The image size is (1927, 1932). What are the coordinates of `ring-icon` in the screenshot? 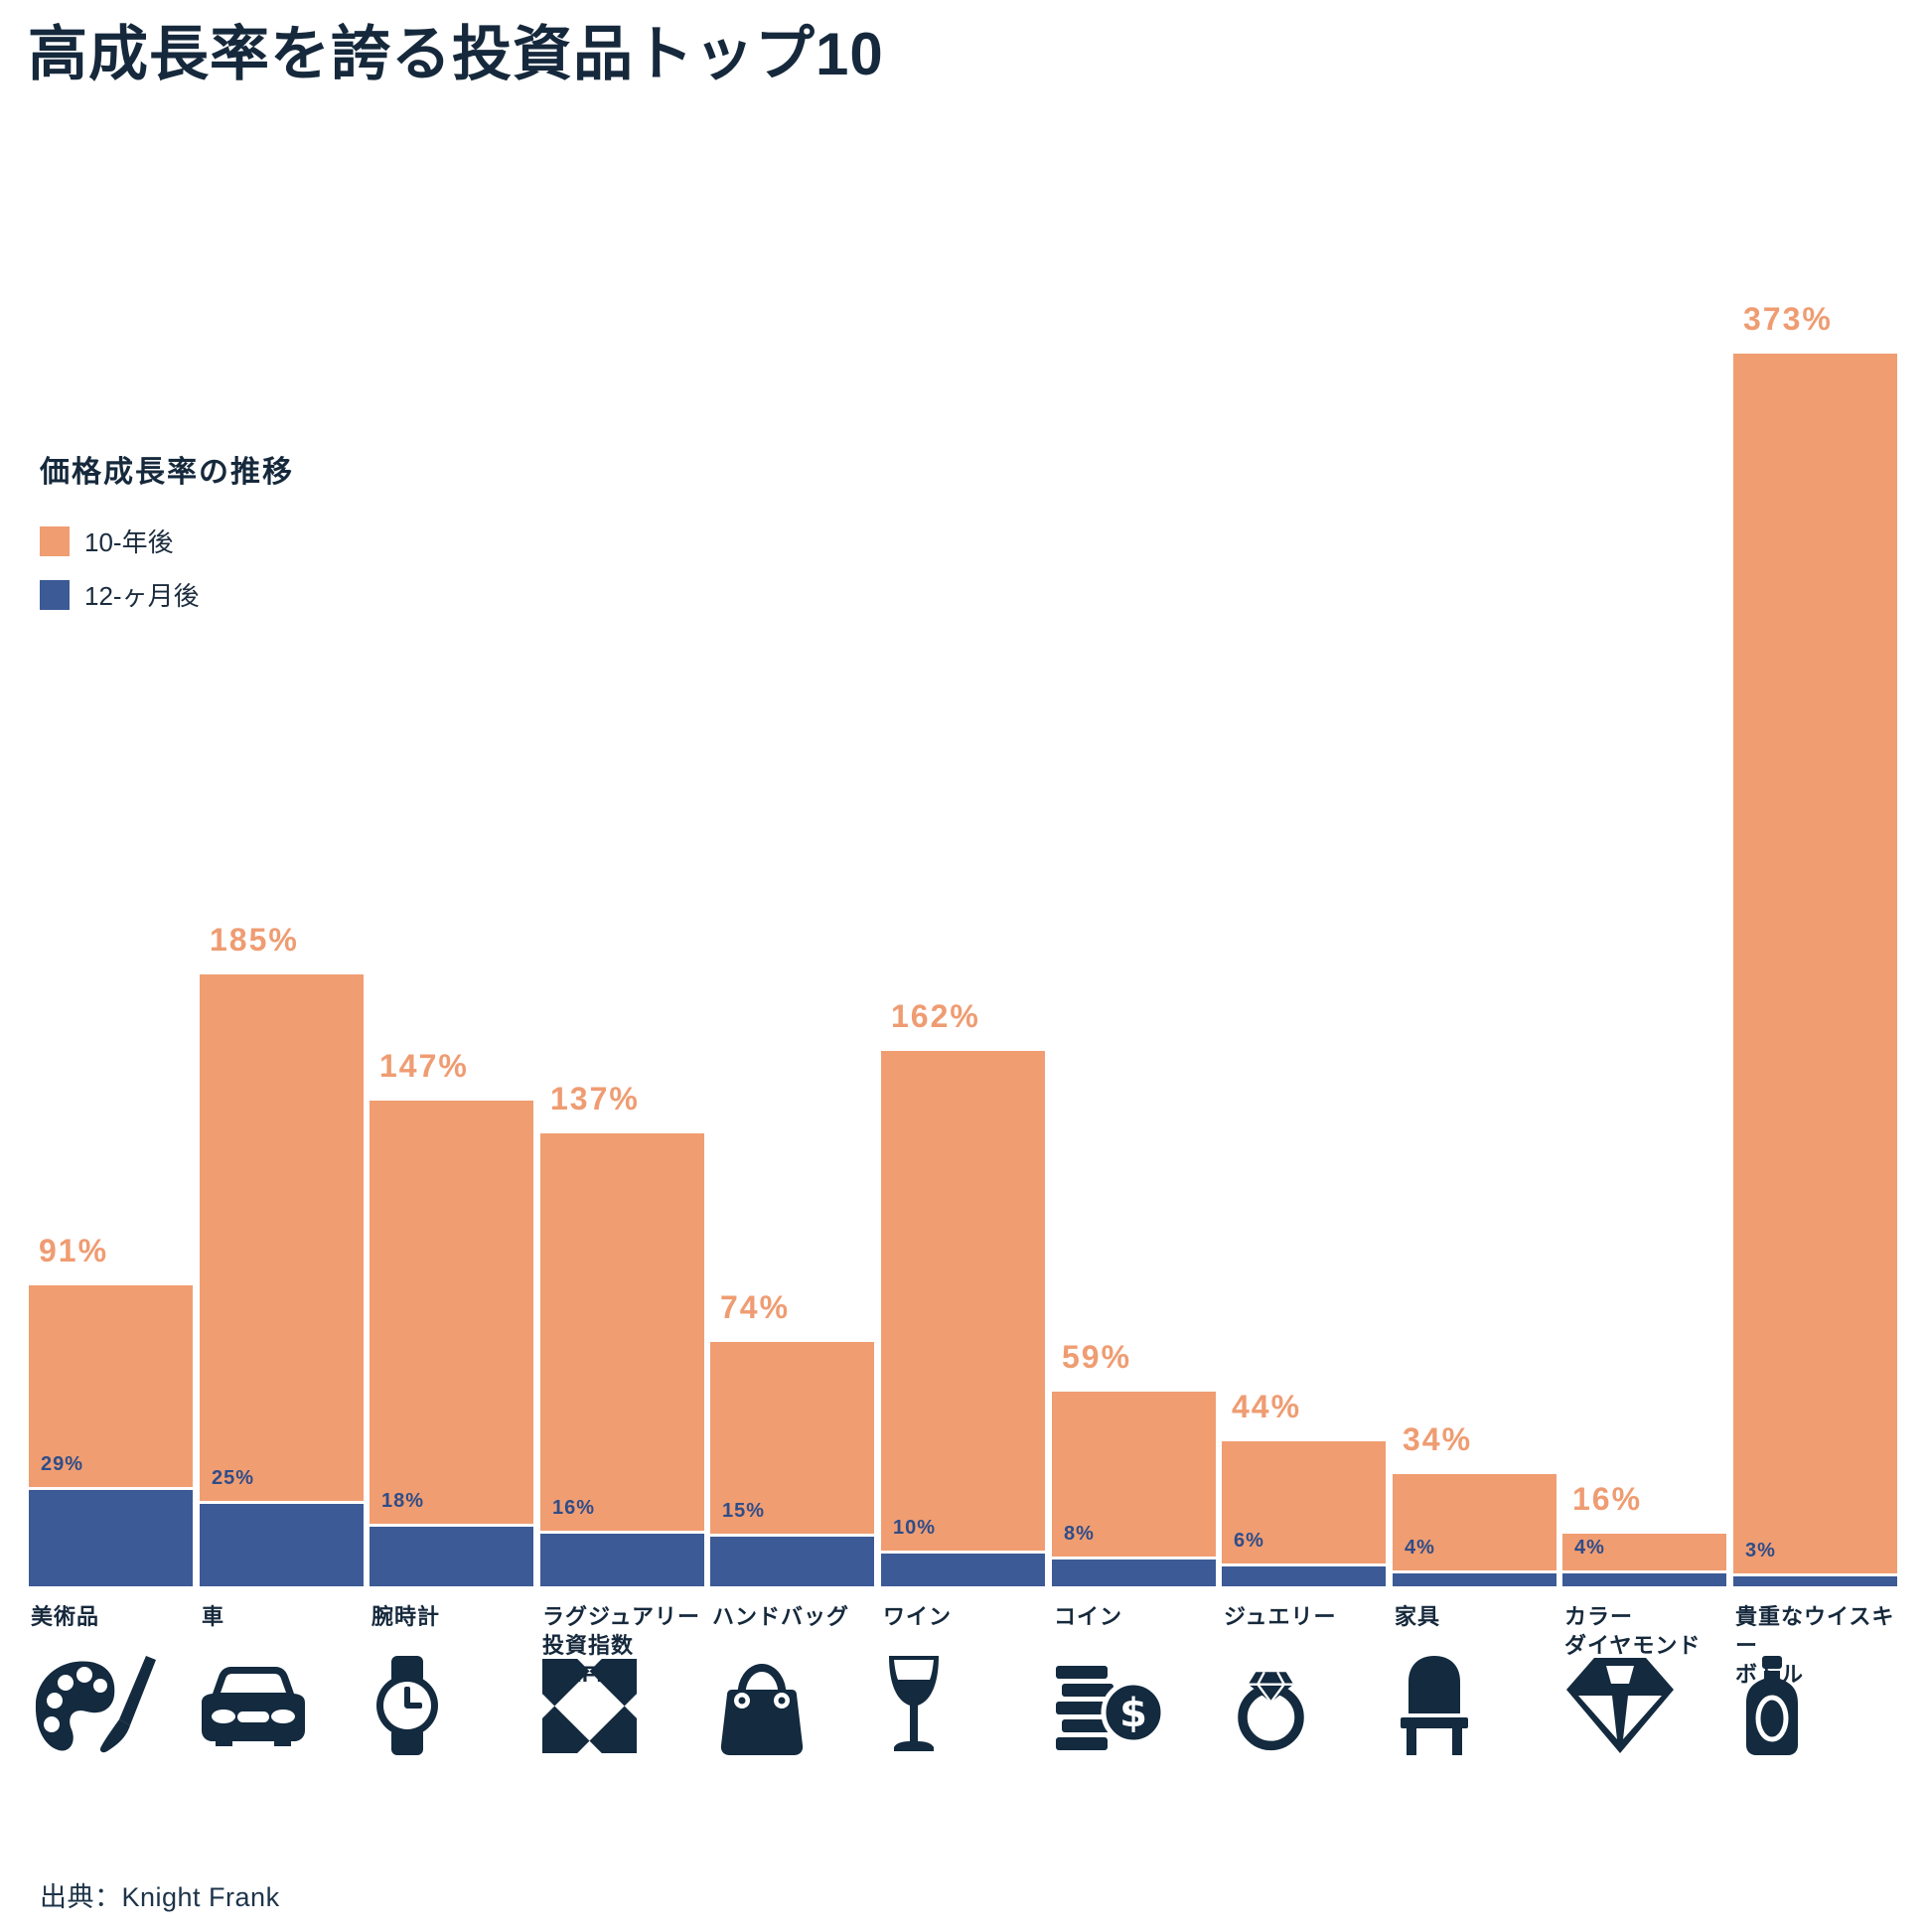 It's located at (1271, 1706).